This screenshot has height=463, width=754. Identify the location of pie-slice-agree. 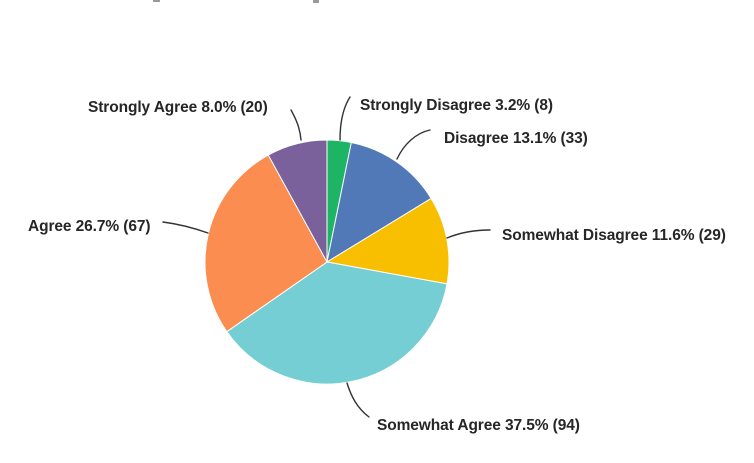
(266, 243).